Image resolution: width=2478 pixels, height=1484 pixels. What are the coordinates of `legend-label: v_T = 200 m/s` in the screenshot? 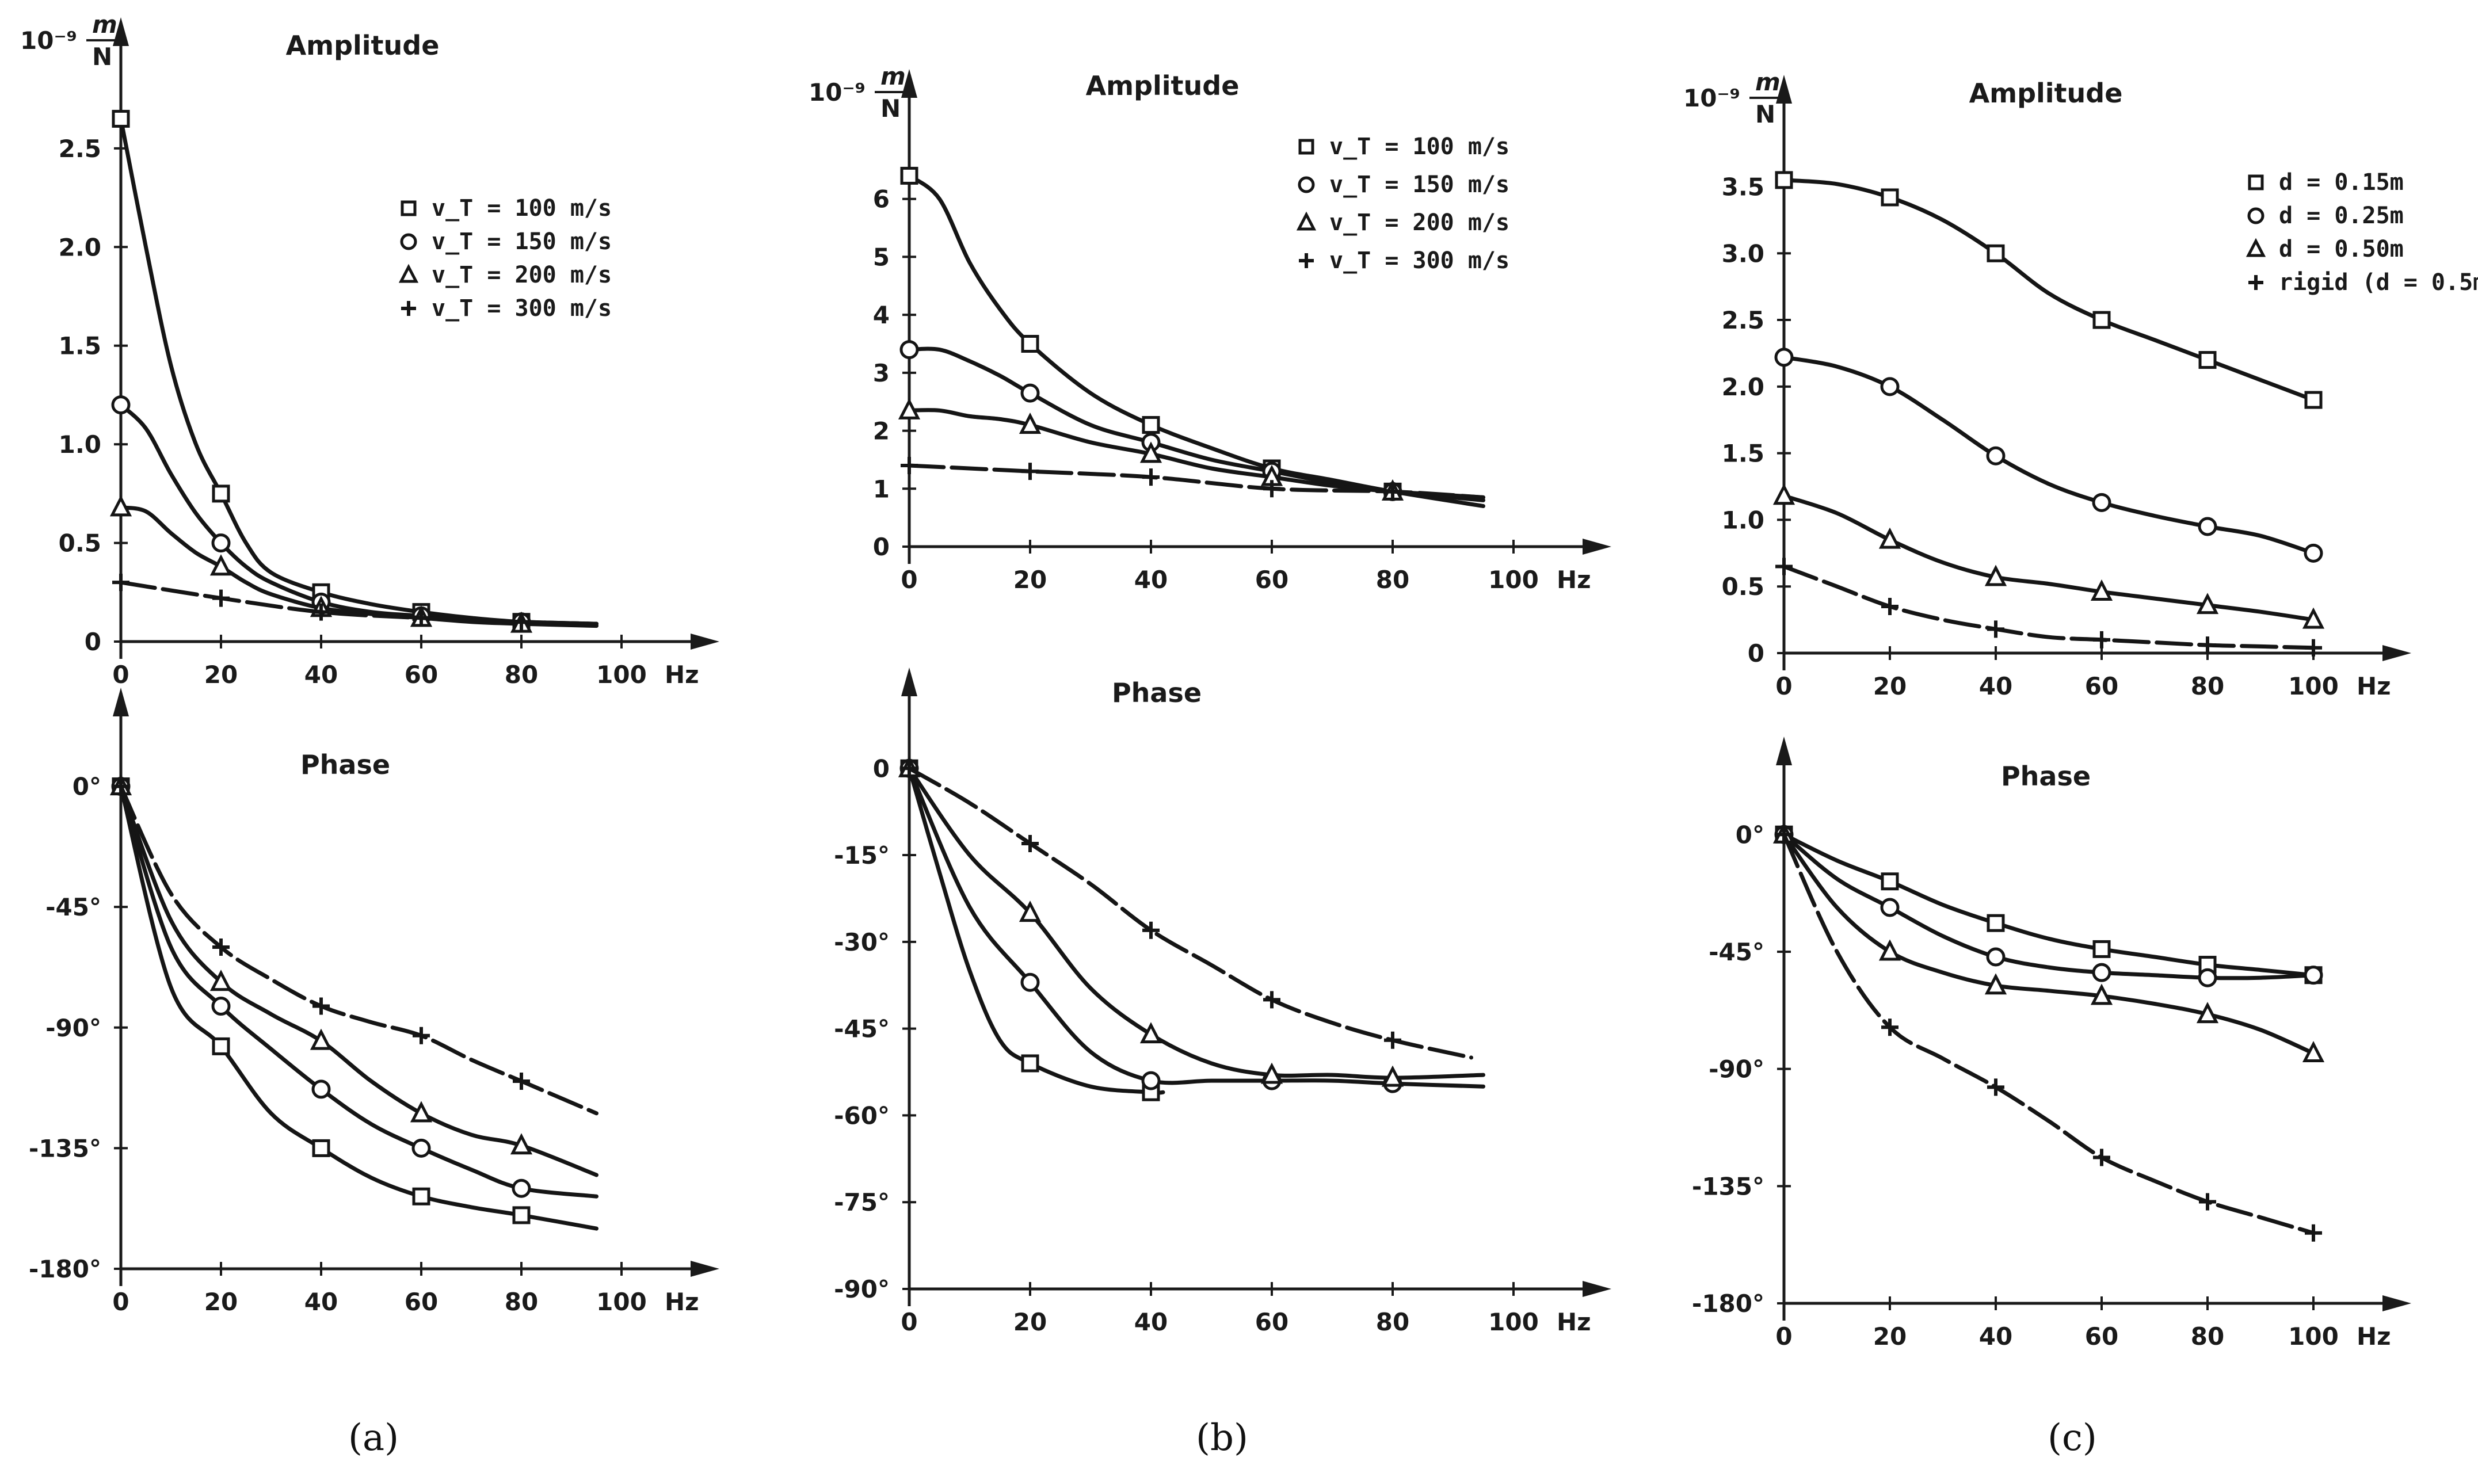 It's located at (1419, 222).